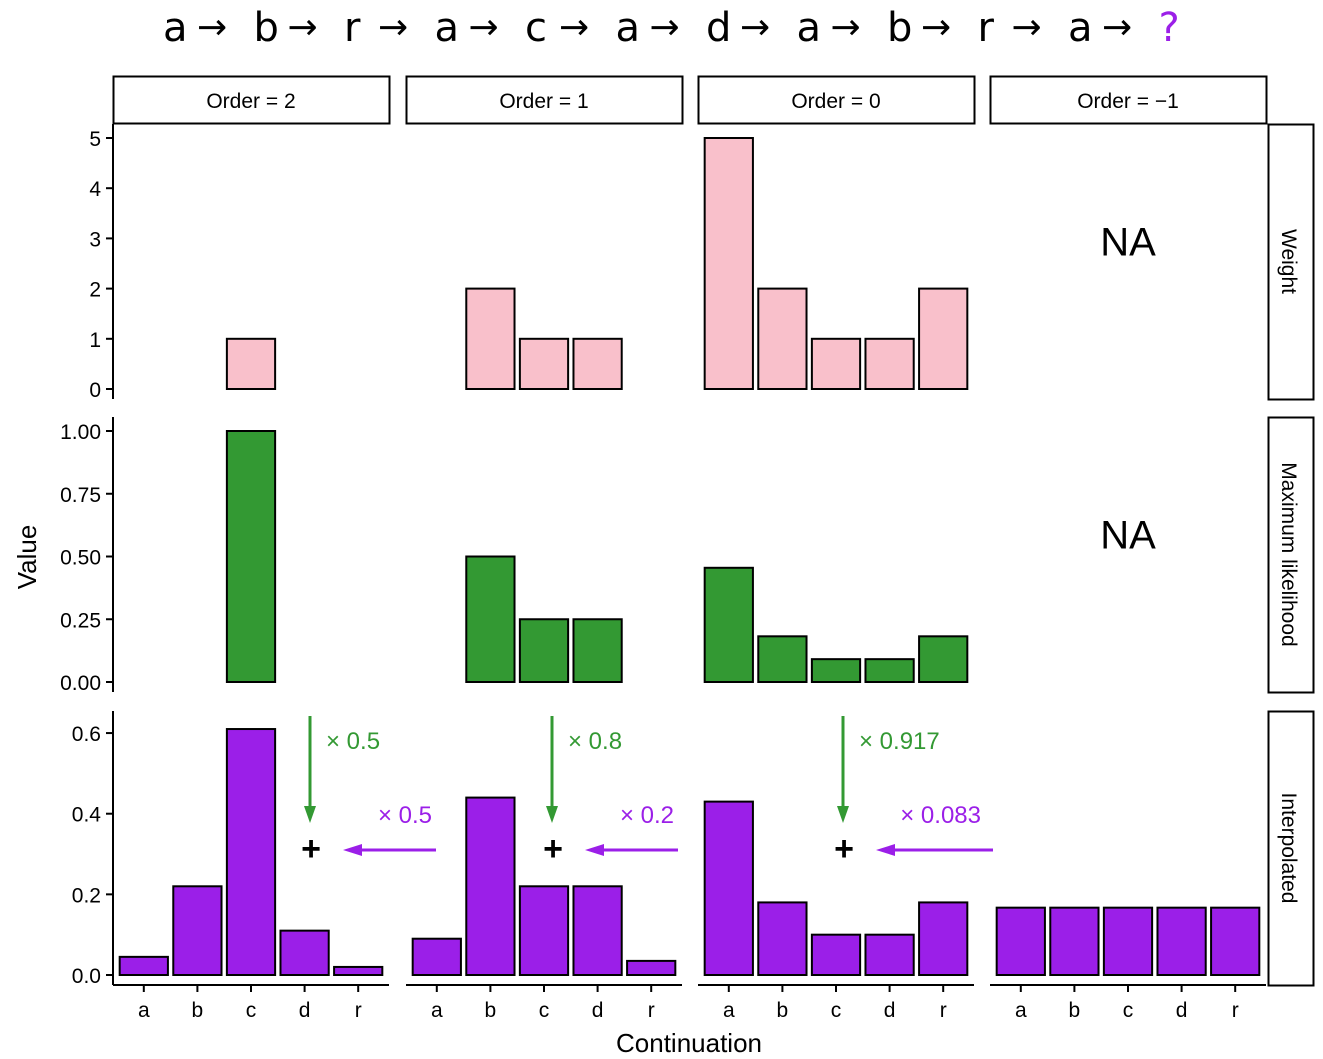 The height and width of the screenshot is (1059, 1323). What do you see at coordinates (86, 976) in the screenshot?
I see `y-tick-label: 0.0` at bounding box center [86, 976].